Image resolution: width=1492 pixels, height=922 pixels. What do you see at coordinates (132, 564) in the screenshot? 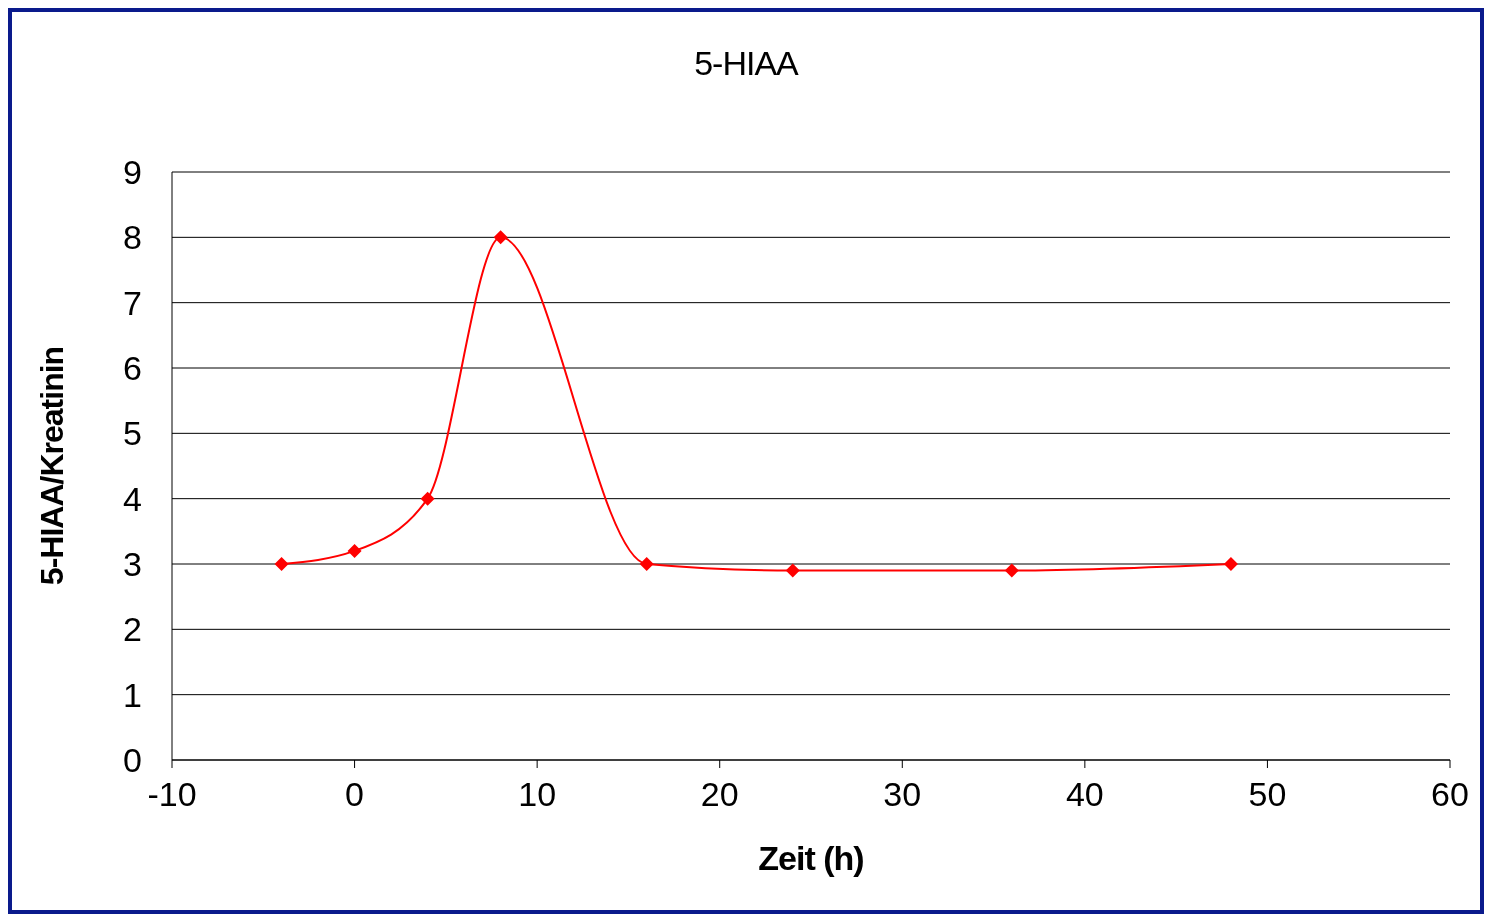
I see `y-tick-label: 3` at bounding box center [132, 564].